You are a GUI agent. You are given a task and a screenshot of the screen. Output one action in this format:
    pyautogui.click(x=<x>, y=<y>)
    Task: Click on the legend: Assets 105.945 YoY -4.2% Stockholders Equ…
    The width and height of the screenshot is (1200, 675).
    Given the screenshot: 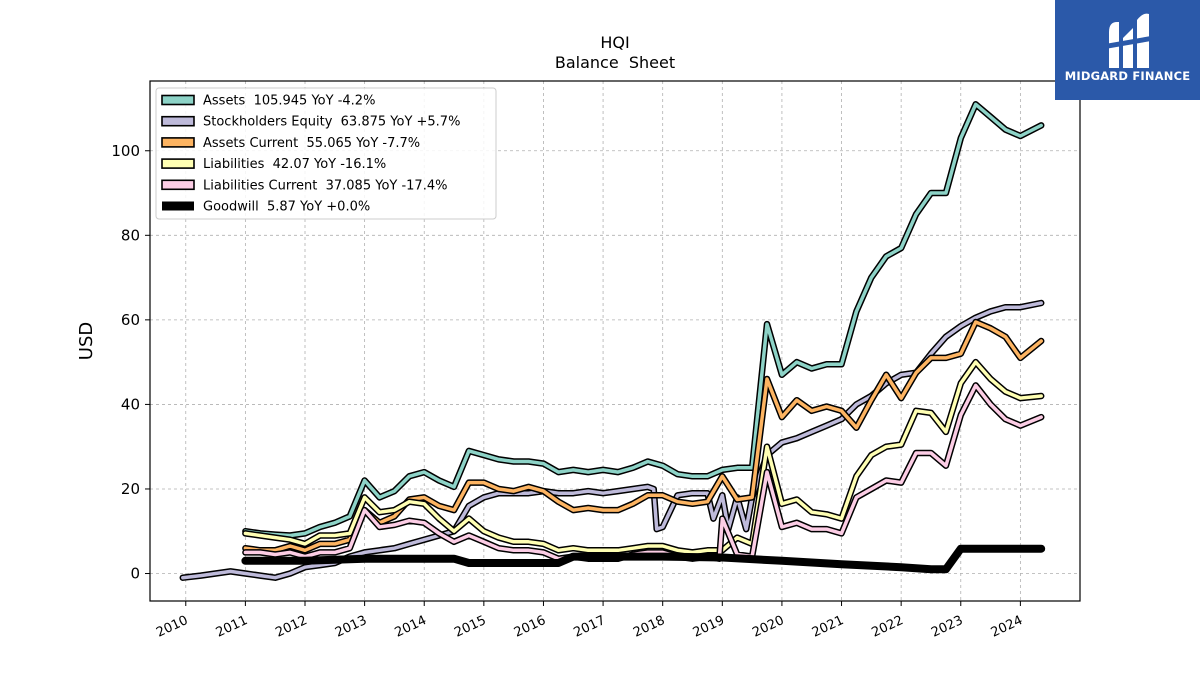 What is the action you would take?
    pyautogui.click(x=326, y=153)
    